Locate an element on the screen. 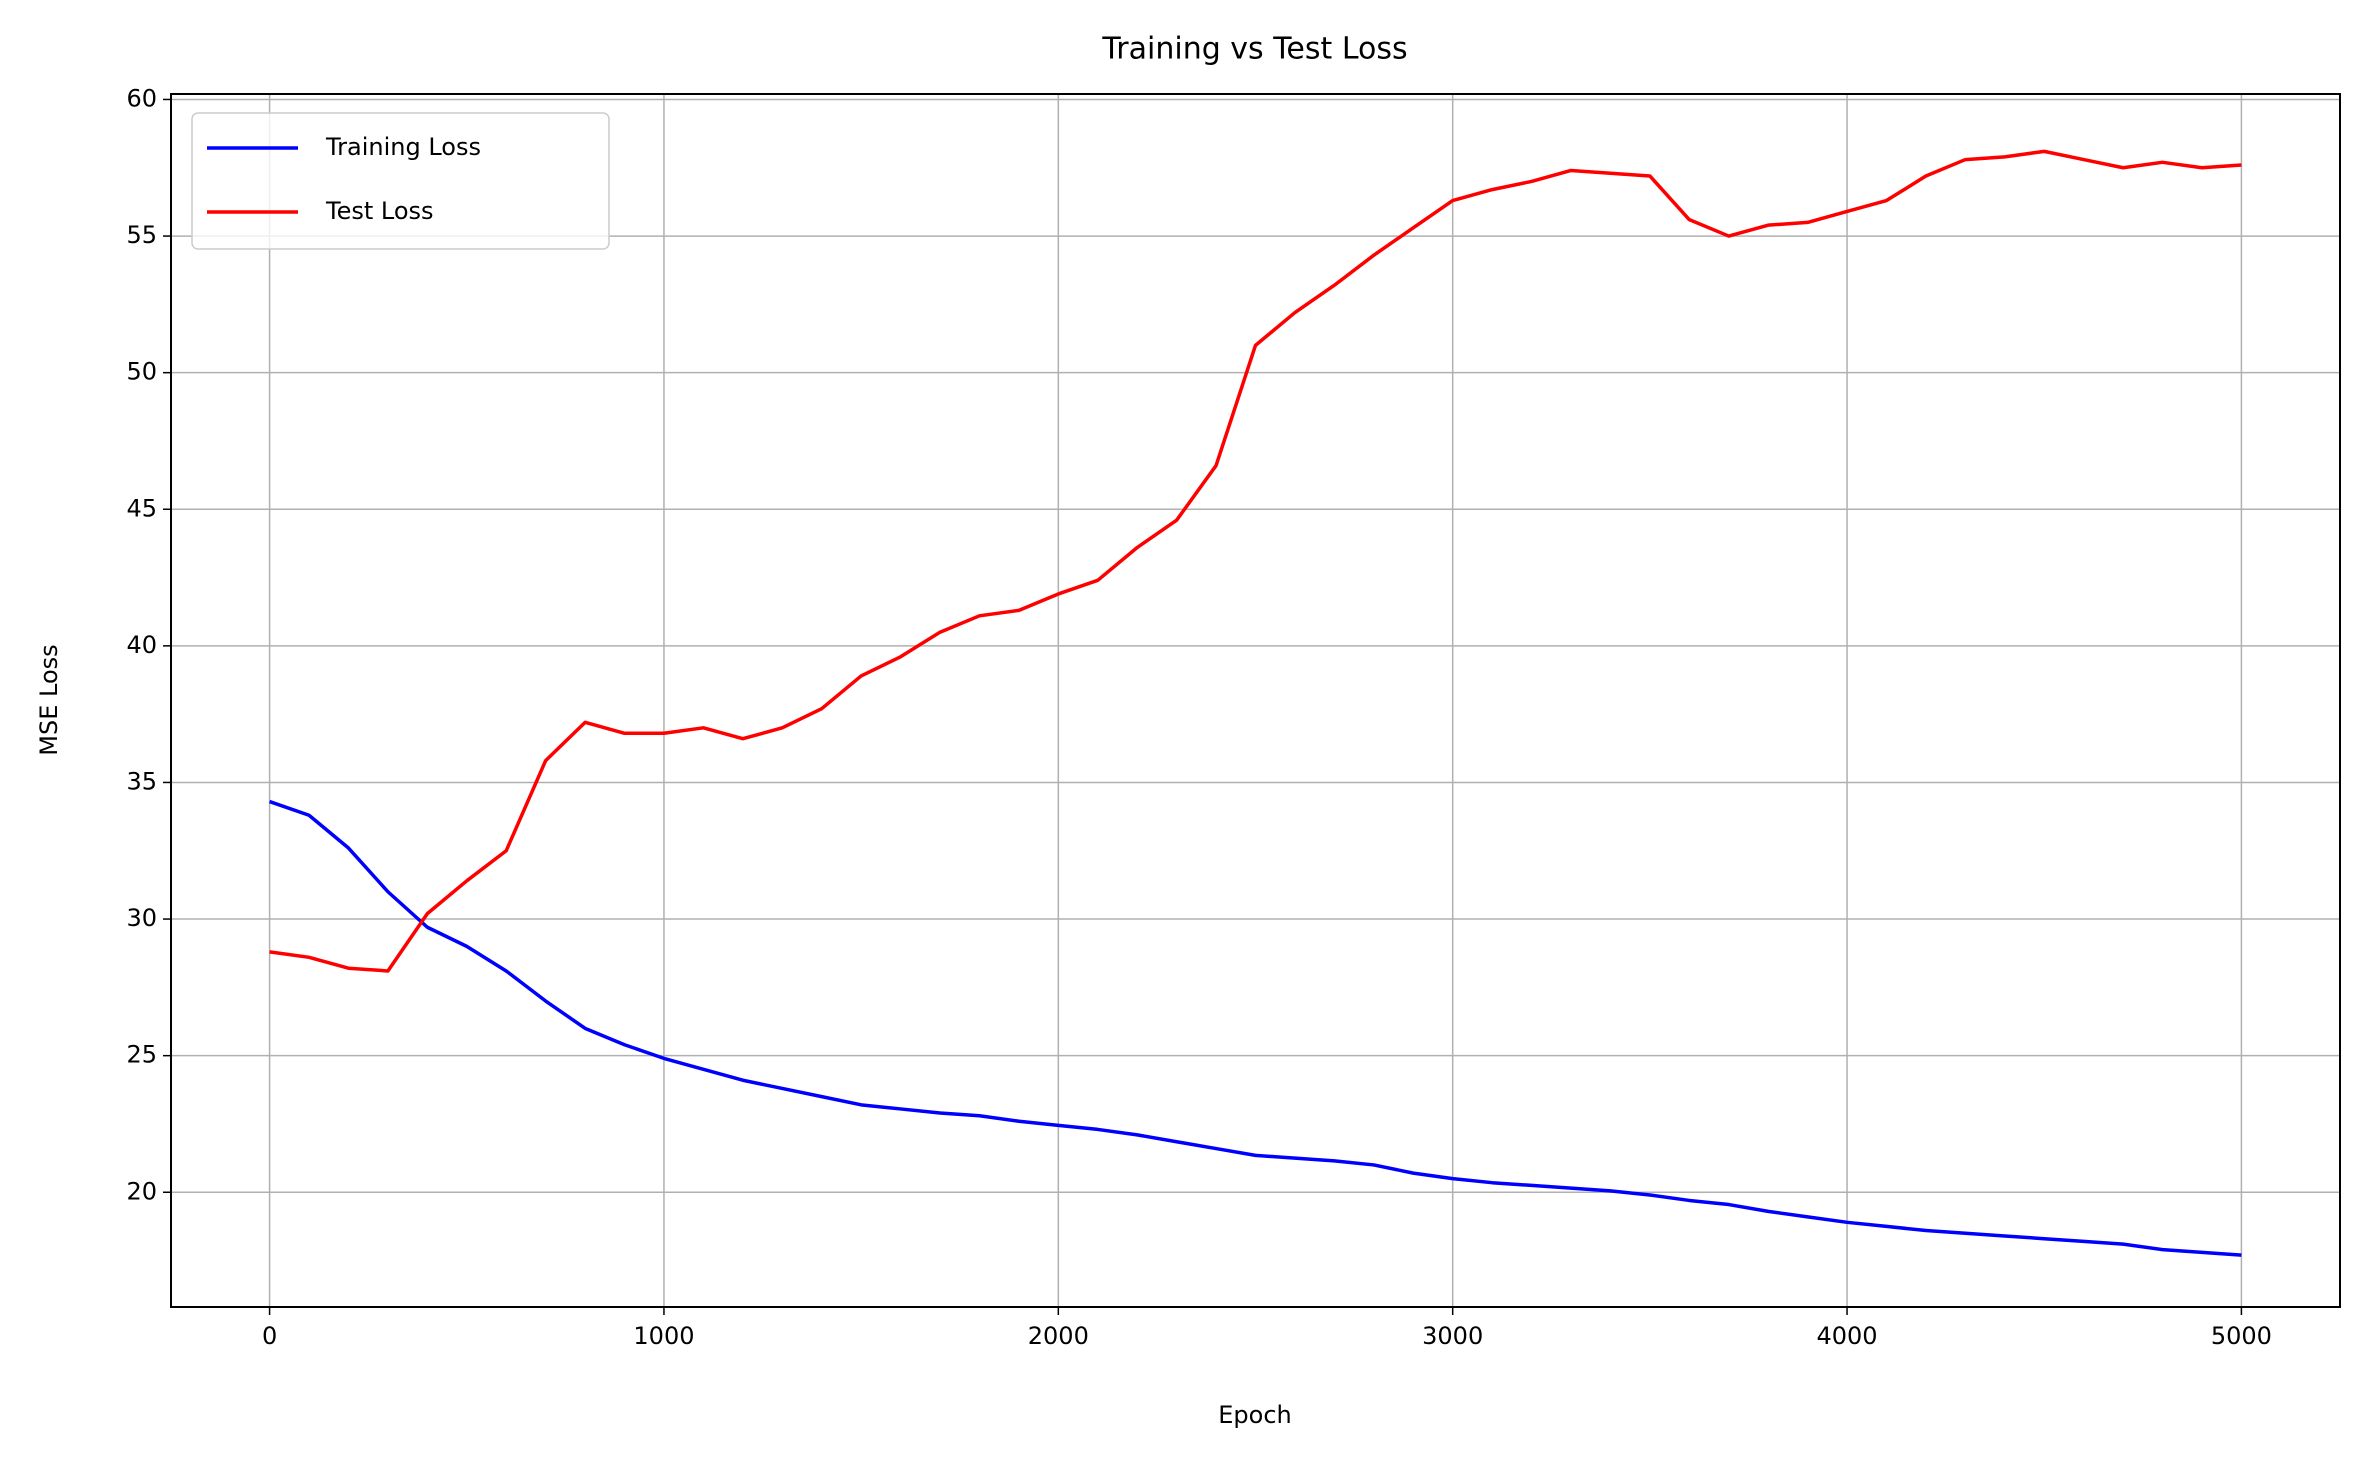  y-tick-label: 30 is located at coordinates (141, 918).